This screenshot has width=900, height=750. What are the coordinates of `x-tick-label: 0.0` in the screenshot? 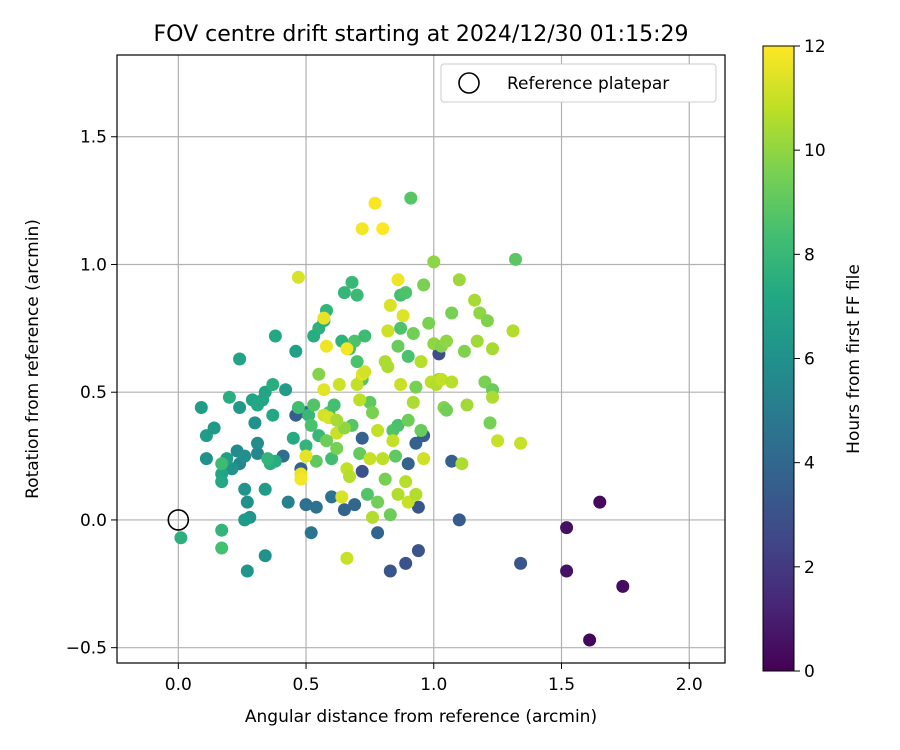 It's located at (178, 685).